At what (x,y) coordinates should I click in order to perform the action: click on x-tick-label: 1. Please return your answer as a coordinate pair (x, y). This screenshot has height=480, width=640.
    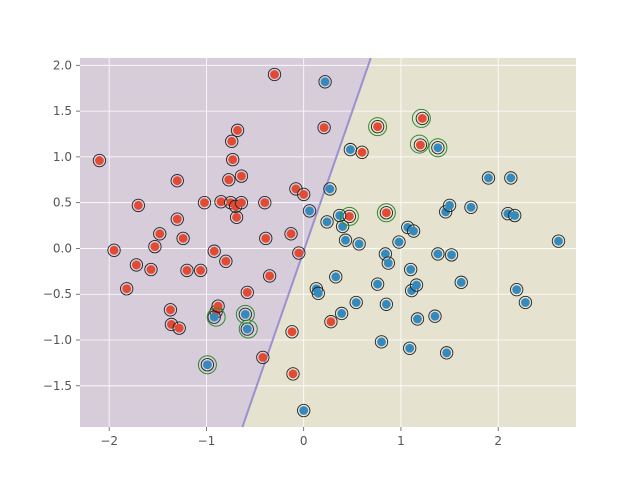
    Looking at the image, I should click on (401, 441).